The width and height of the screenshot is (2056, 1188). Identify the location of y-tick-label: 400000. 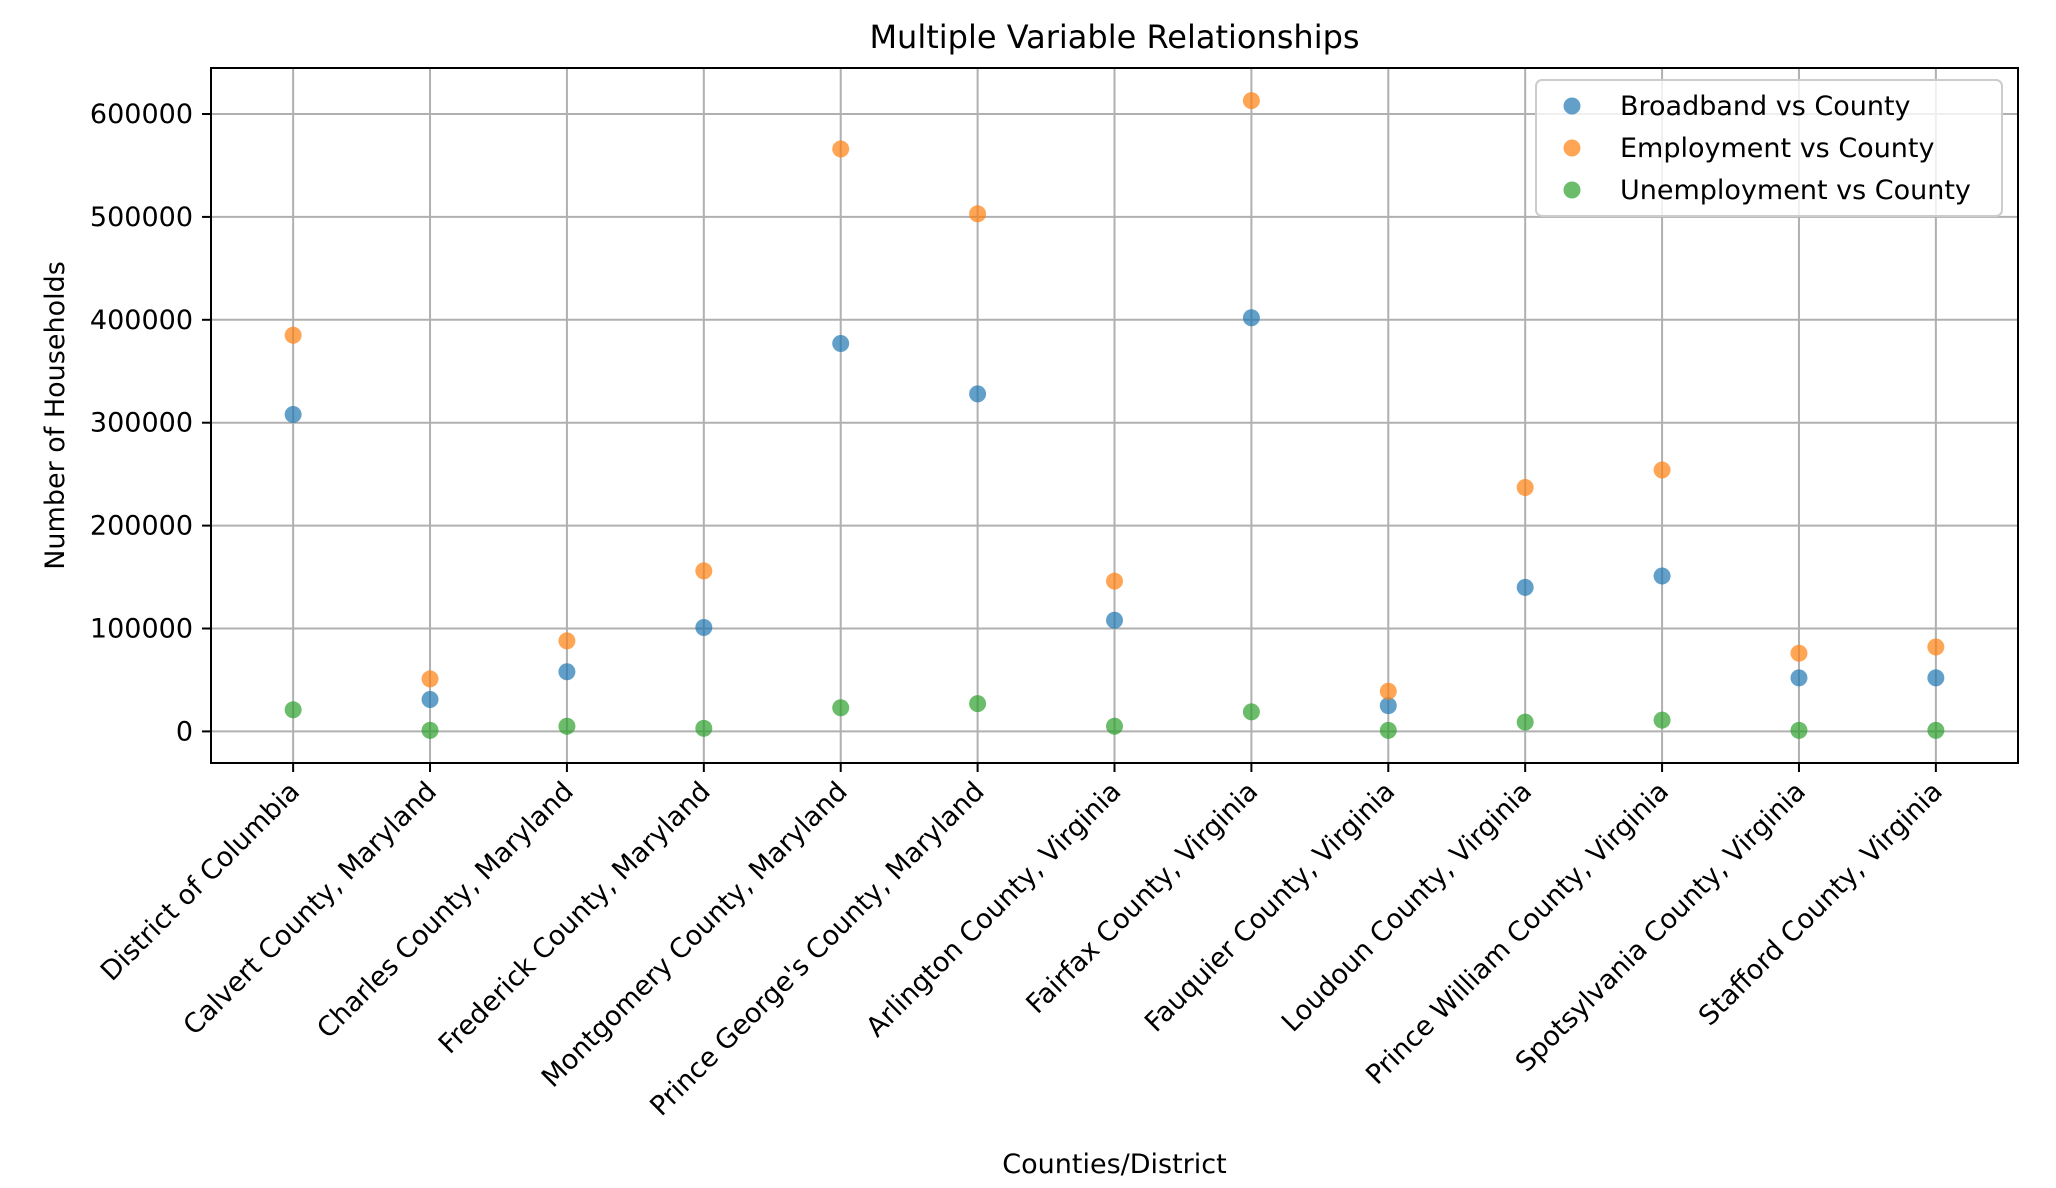
(141, 320).